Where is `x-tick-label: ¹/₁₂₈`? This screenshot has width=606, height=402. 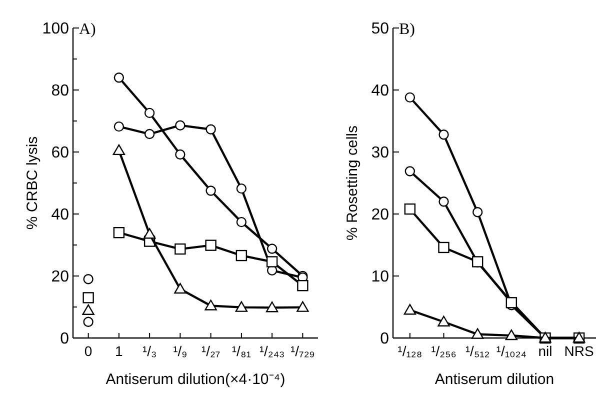
x-tick-label: ¹/₁₂₈ is located at coordinates (410, 351).